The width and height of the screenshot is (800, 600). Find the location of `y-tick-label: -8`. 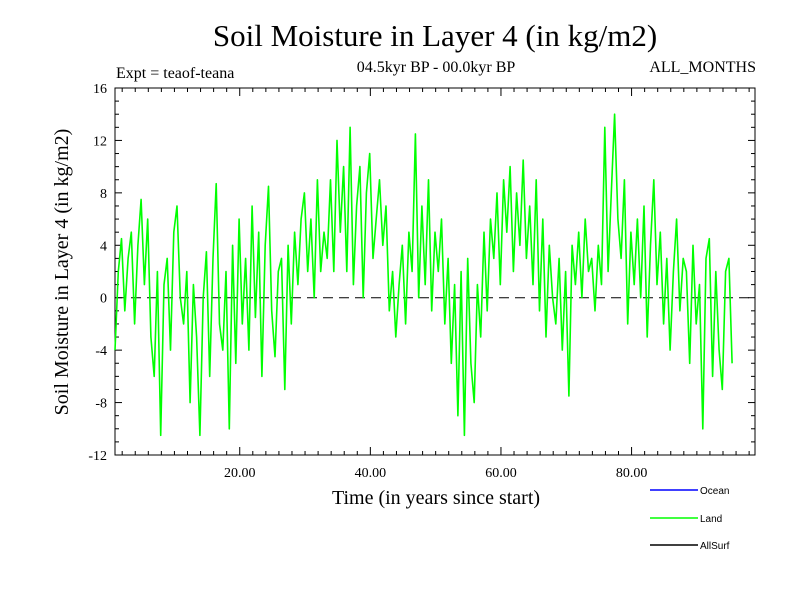

y-tick-label: -8 is located at coordinates (101, 404).